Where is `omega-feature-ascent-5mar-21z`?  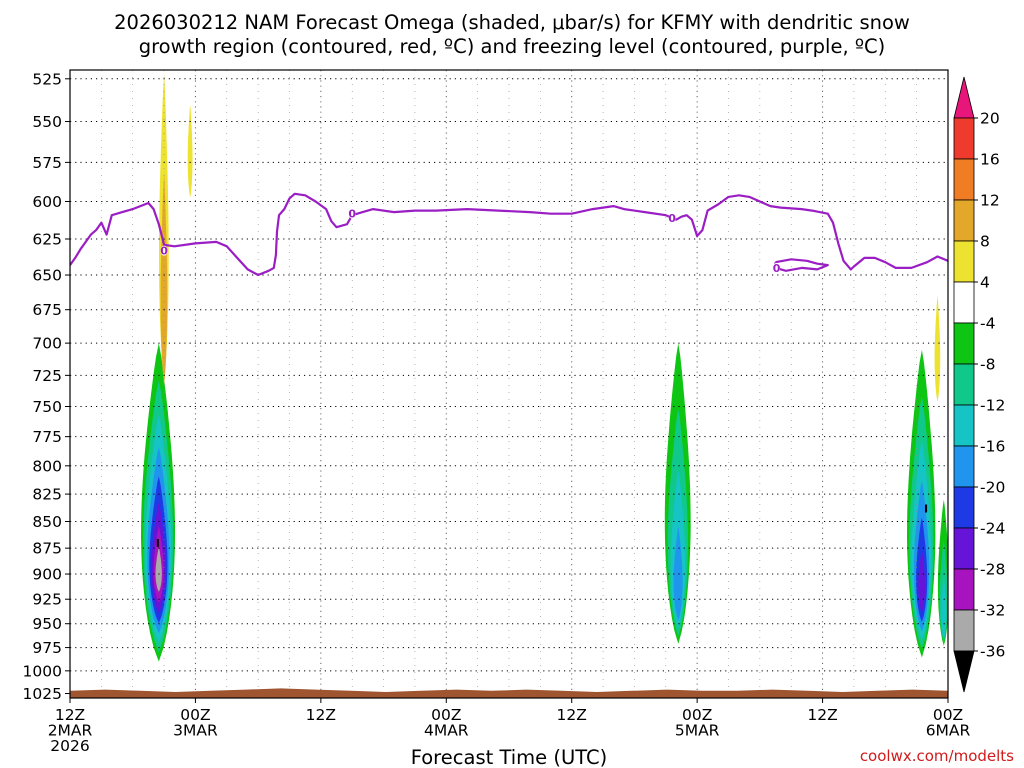
omega-feature-ascent-5mar-21z is located at coordinates (921, 510).